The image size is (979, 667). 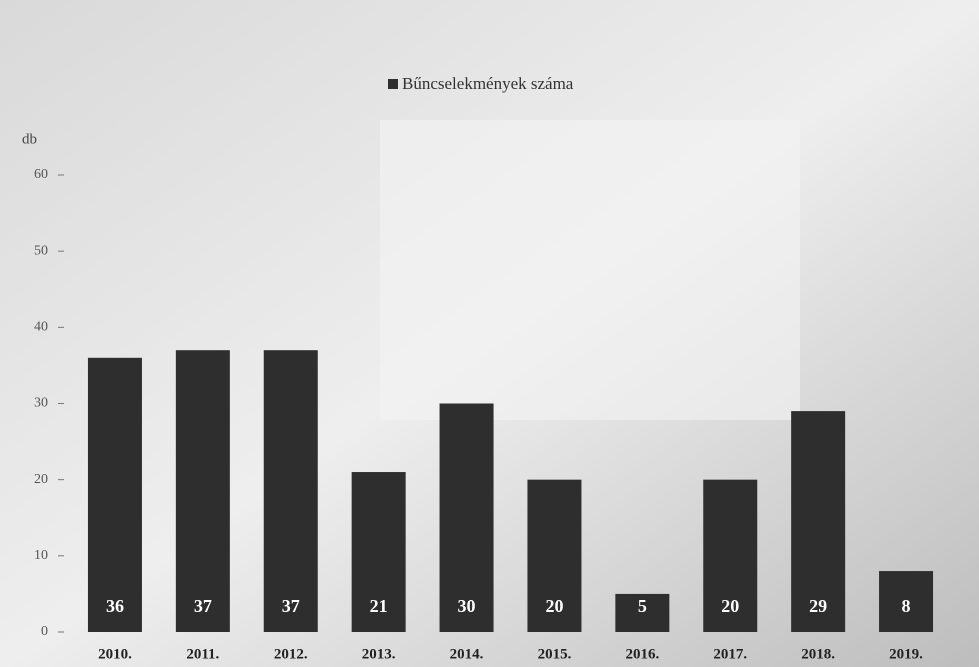 What do you see at coordinates (41, 174) in the screenshot?
I see `y-tick-label: 60` at bounding box center [41, 174].